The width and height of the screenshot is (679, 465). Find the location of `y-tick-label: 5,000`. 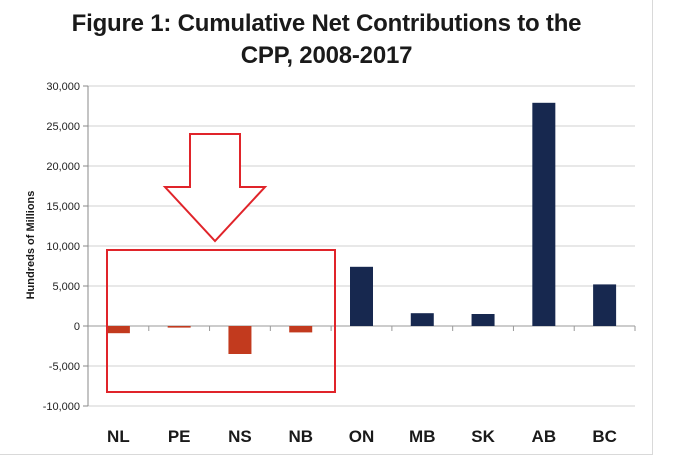

y-tick-label: 5,000 is located at coordinates (66, 287).